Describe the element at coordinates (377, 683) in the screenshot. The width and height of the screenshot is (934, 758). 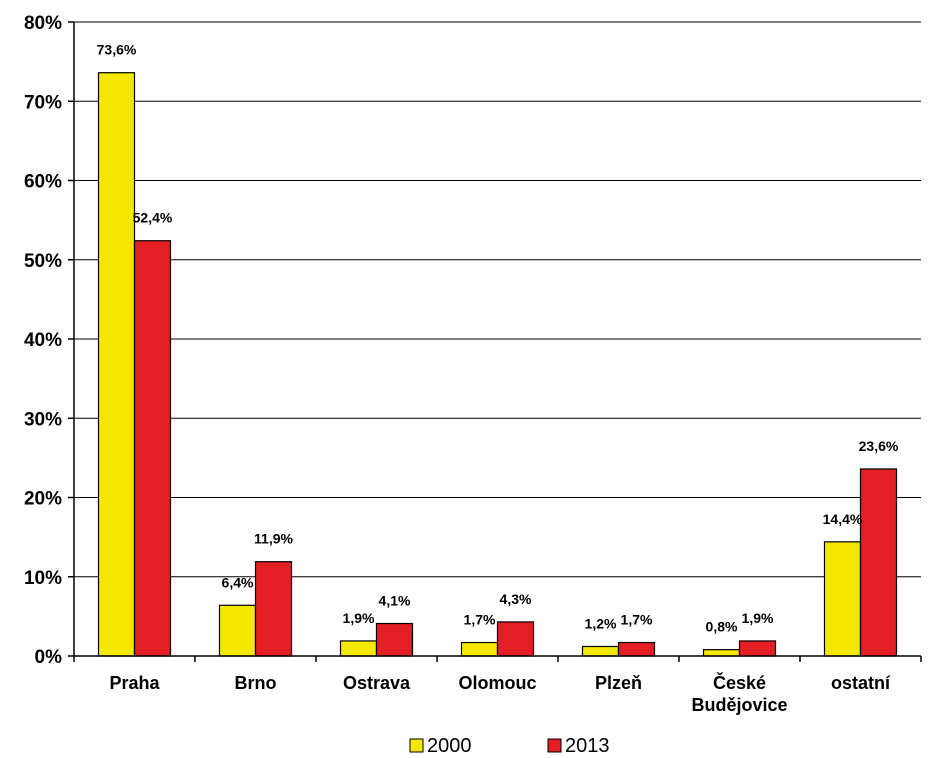
I see `category-label: Ostrava` at that location.